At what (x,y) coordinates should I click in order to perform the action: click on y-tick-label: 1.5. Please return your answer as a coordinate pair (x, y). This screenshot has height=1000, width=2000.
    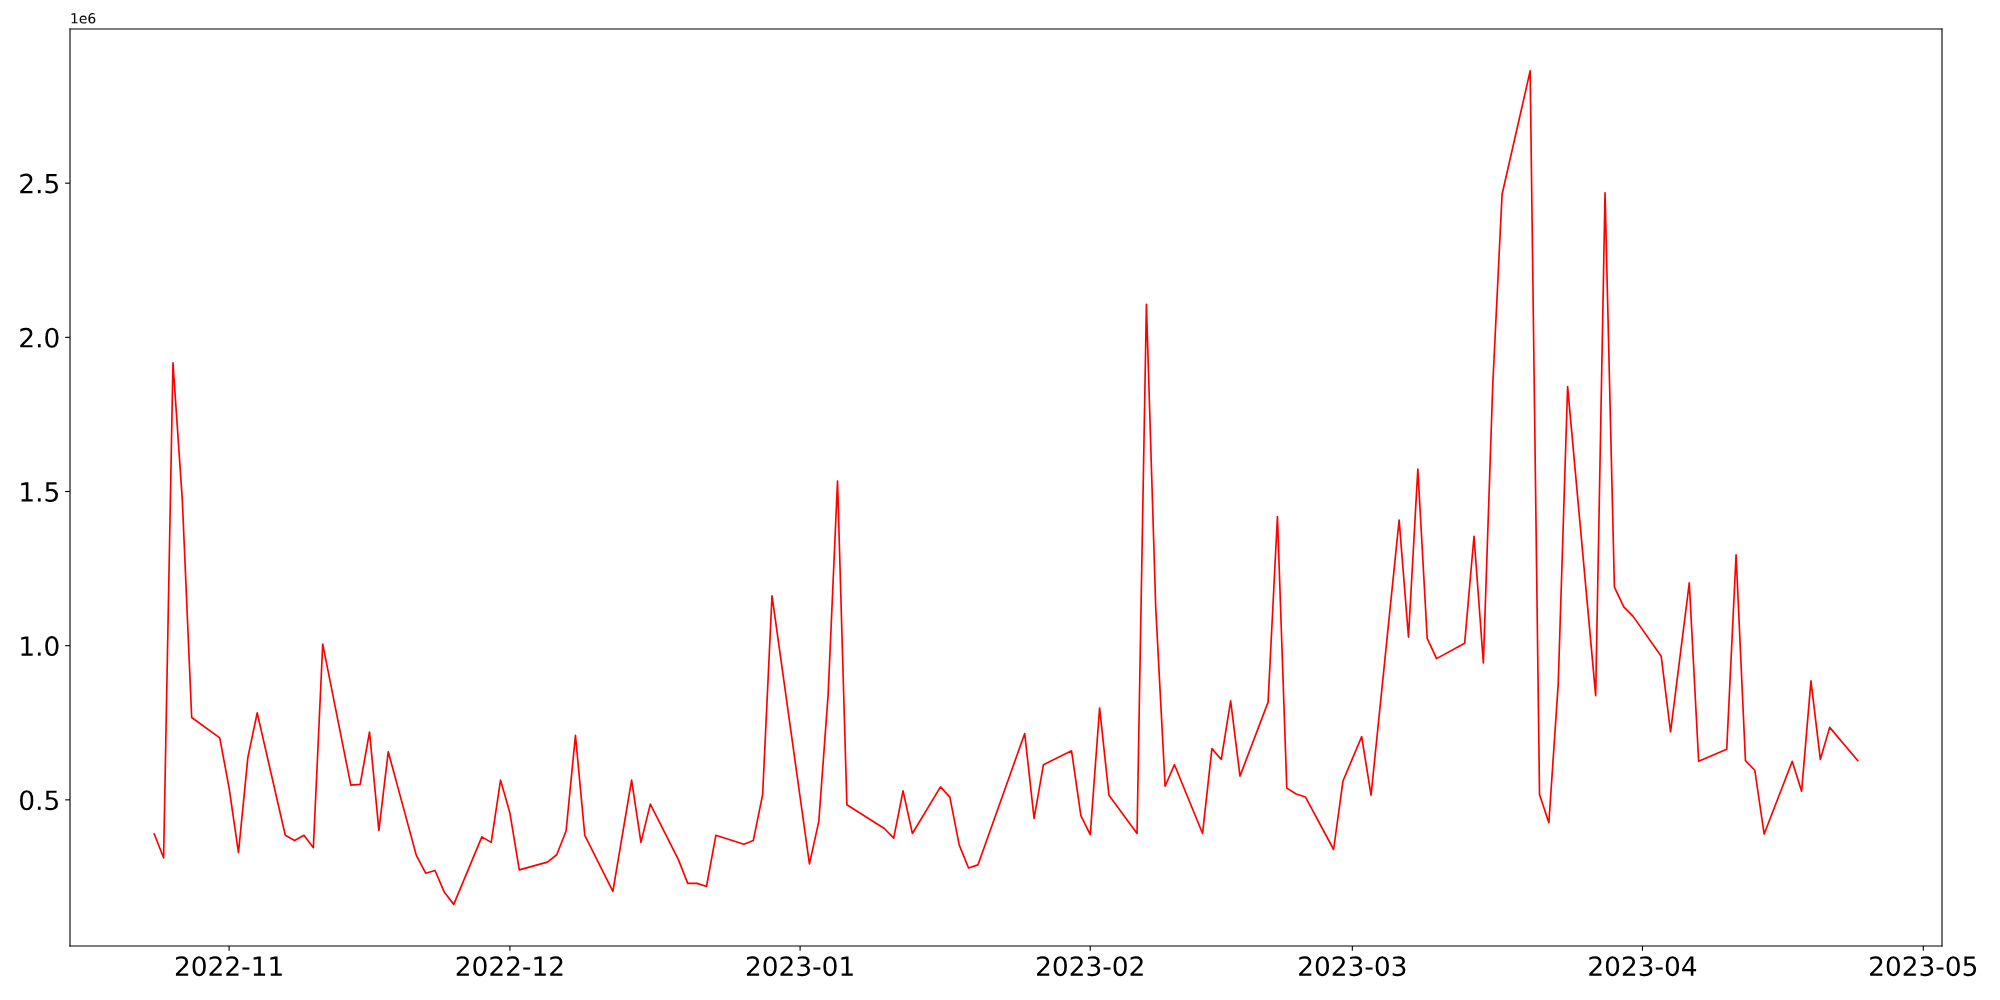
    Looking at the image, I should click on (39, 492).